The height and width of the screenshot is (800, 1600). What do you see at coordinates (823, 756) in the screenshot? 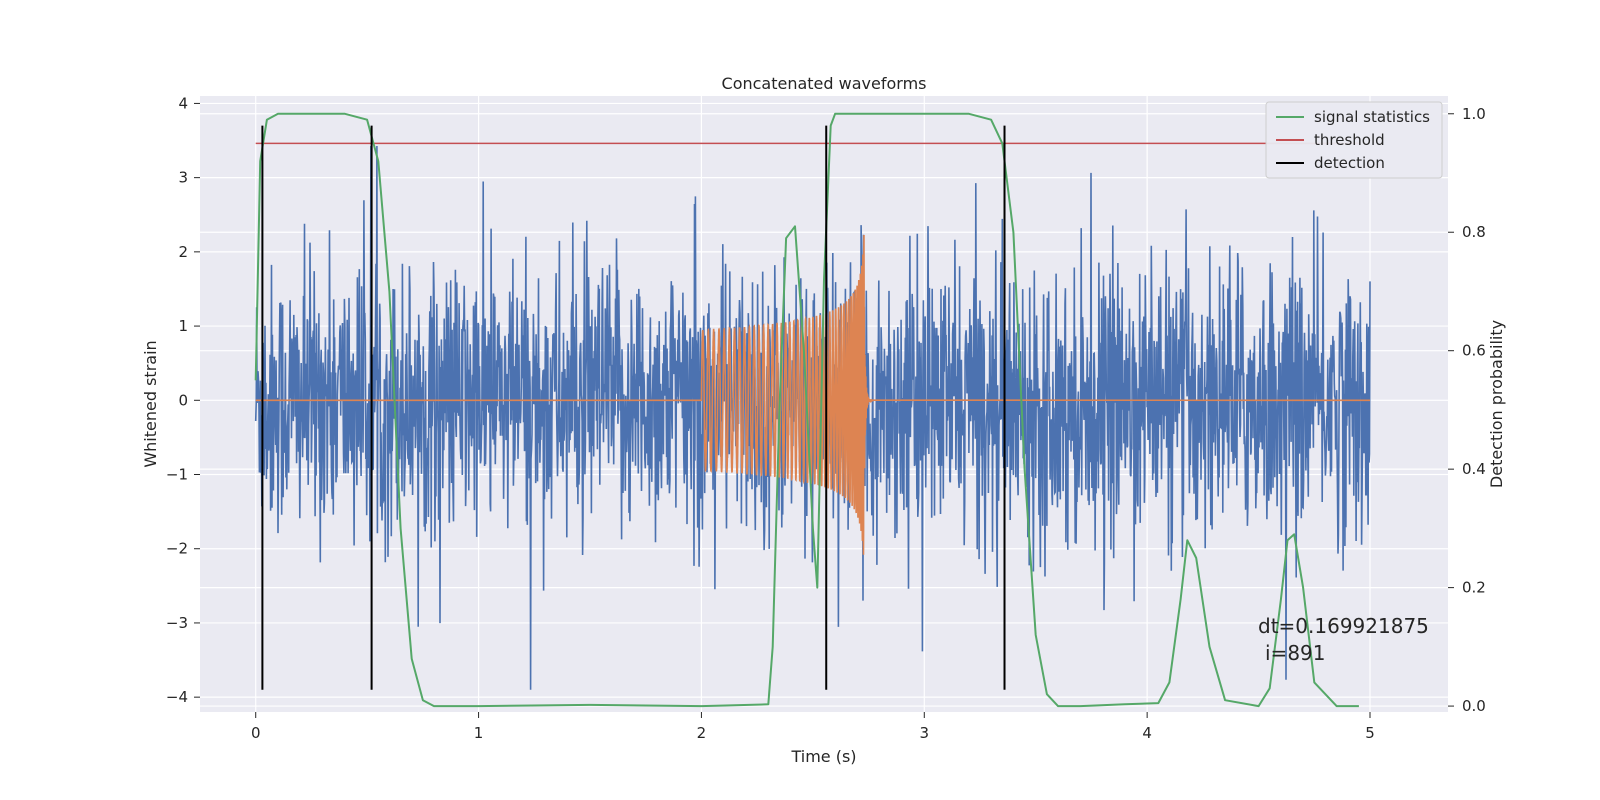
I see `x-axis-label: Time (s)` at bounding box center [823, 756].